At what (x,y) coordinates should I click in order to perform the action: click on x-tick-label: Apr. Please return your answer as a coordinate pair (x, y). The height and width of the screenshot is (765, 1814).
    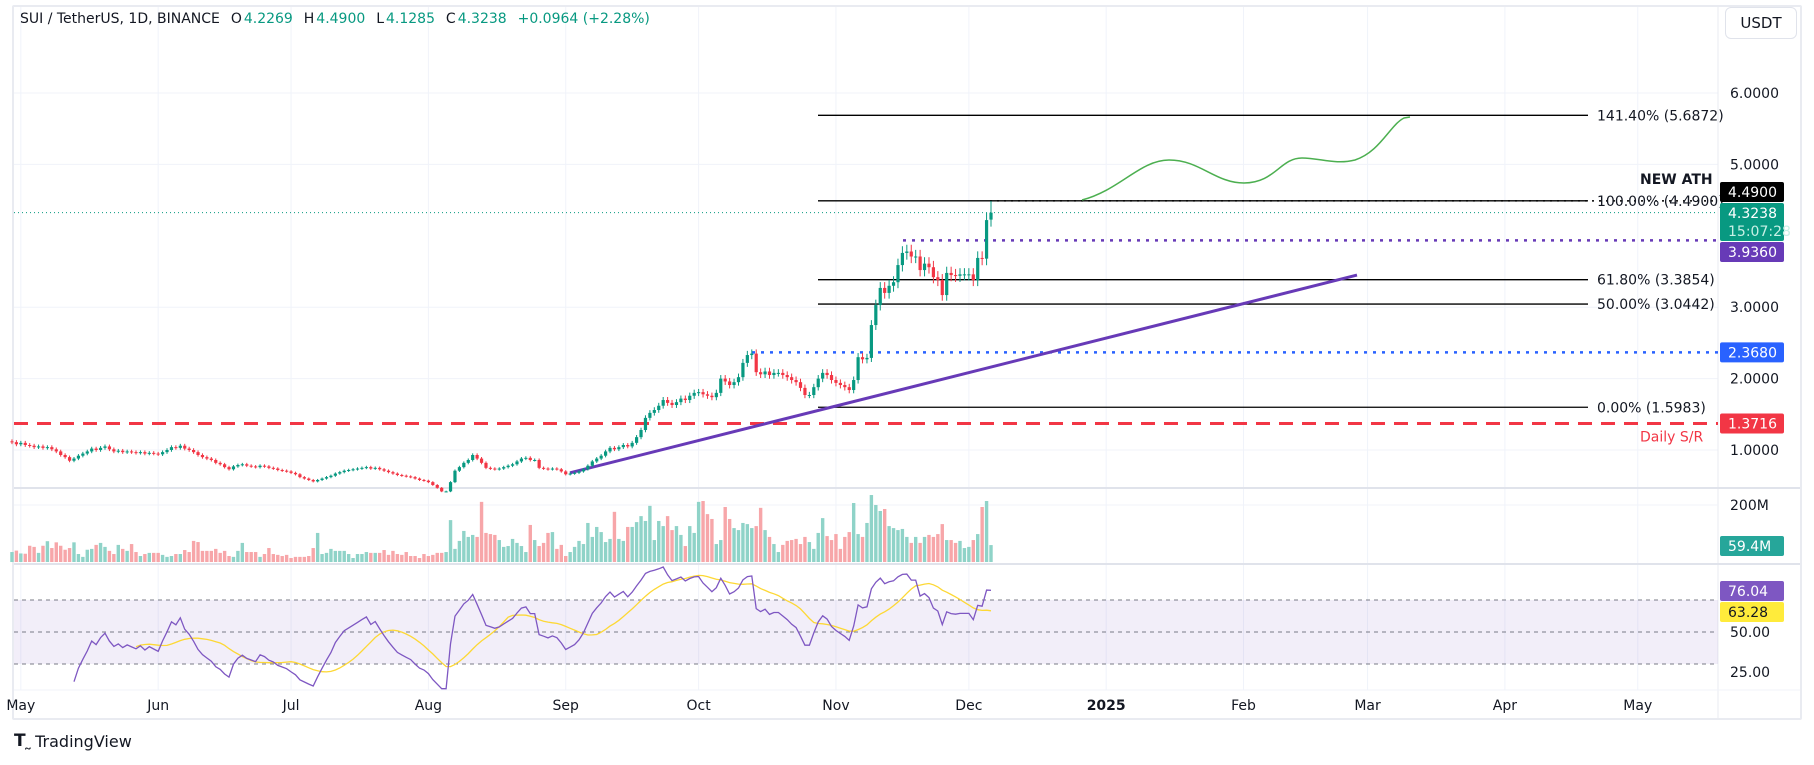
    Looking at the image, I should click on (1505, 706).